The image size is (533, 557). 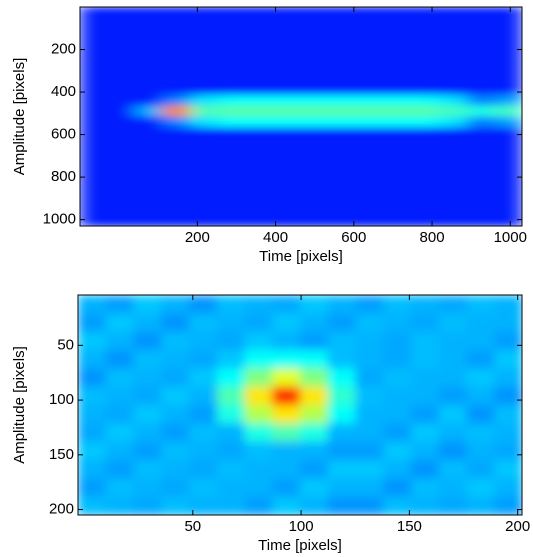 What do you see at coordinates (510, 237) in the screenshot?
I see `x-tick-label: 1000` at bounding box center [510, 237].